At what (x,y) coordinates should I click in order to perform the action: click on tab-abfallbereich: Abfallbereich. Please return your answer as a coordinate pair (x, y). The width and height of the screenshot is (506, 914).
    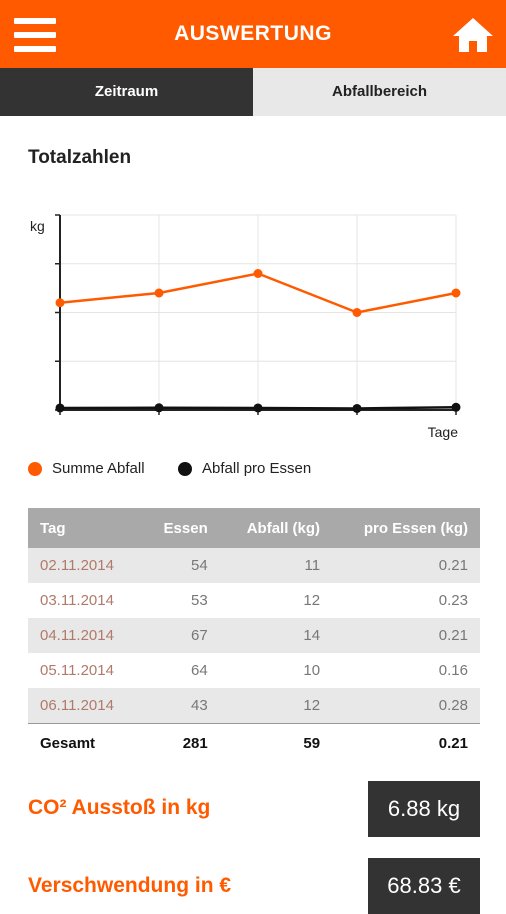
    Looking at the image, I should click on (379, 92).